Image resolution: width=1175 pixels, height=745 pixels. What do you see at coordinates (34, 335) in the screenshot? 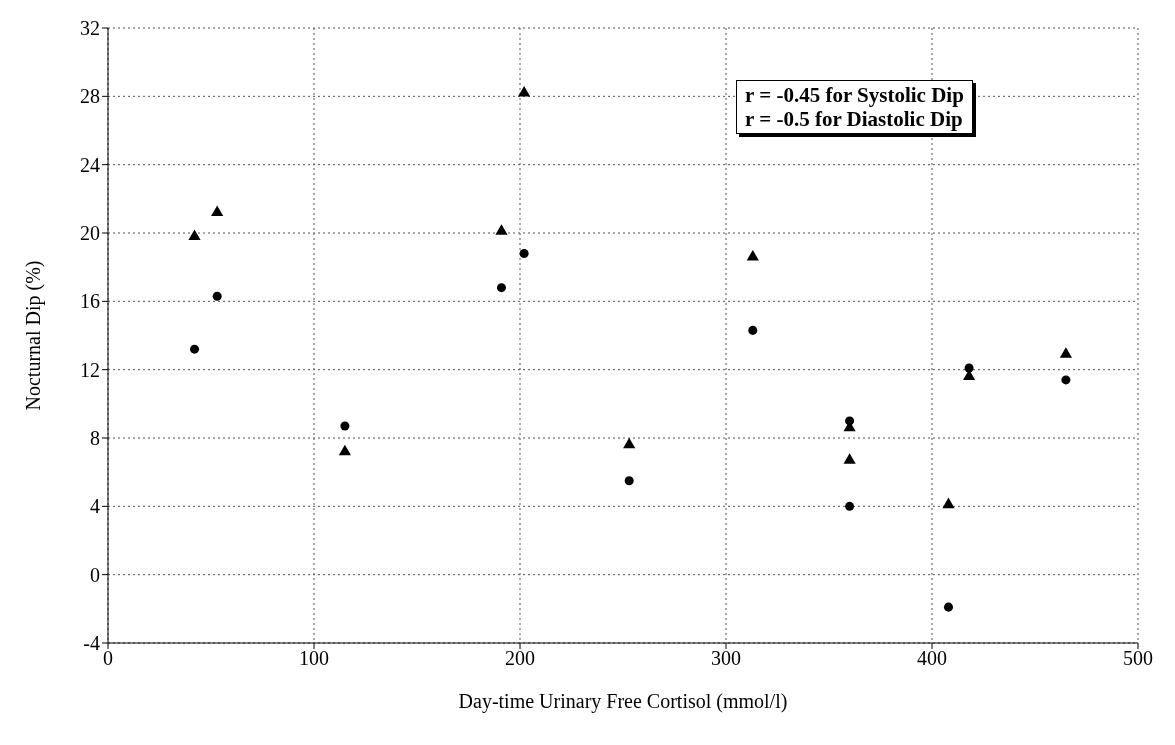
I see `y-axis-title: Nocturnal Dip (%)` at bounding box center [34, 335].